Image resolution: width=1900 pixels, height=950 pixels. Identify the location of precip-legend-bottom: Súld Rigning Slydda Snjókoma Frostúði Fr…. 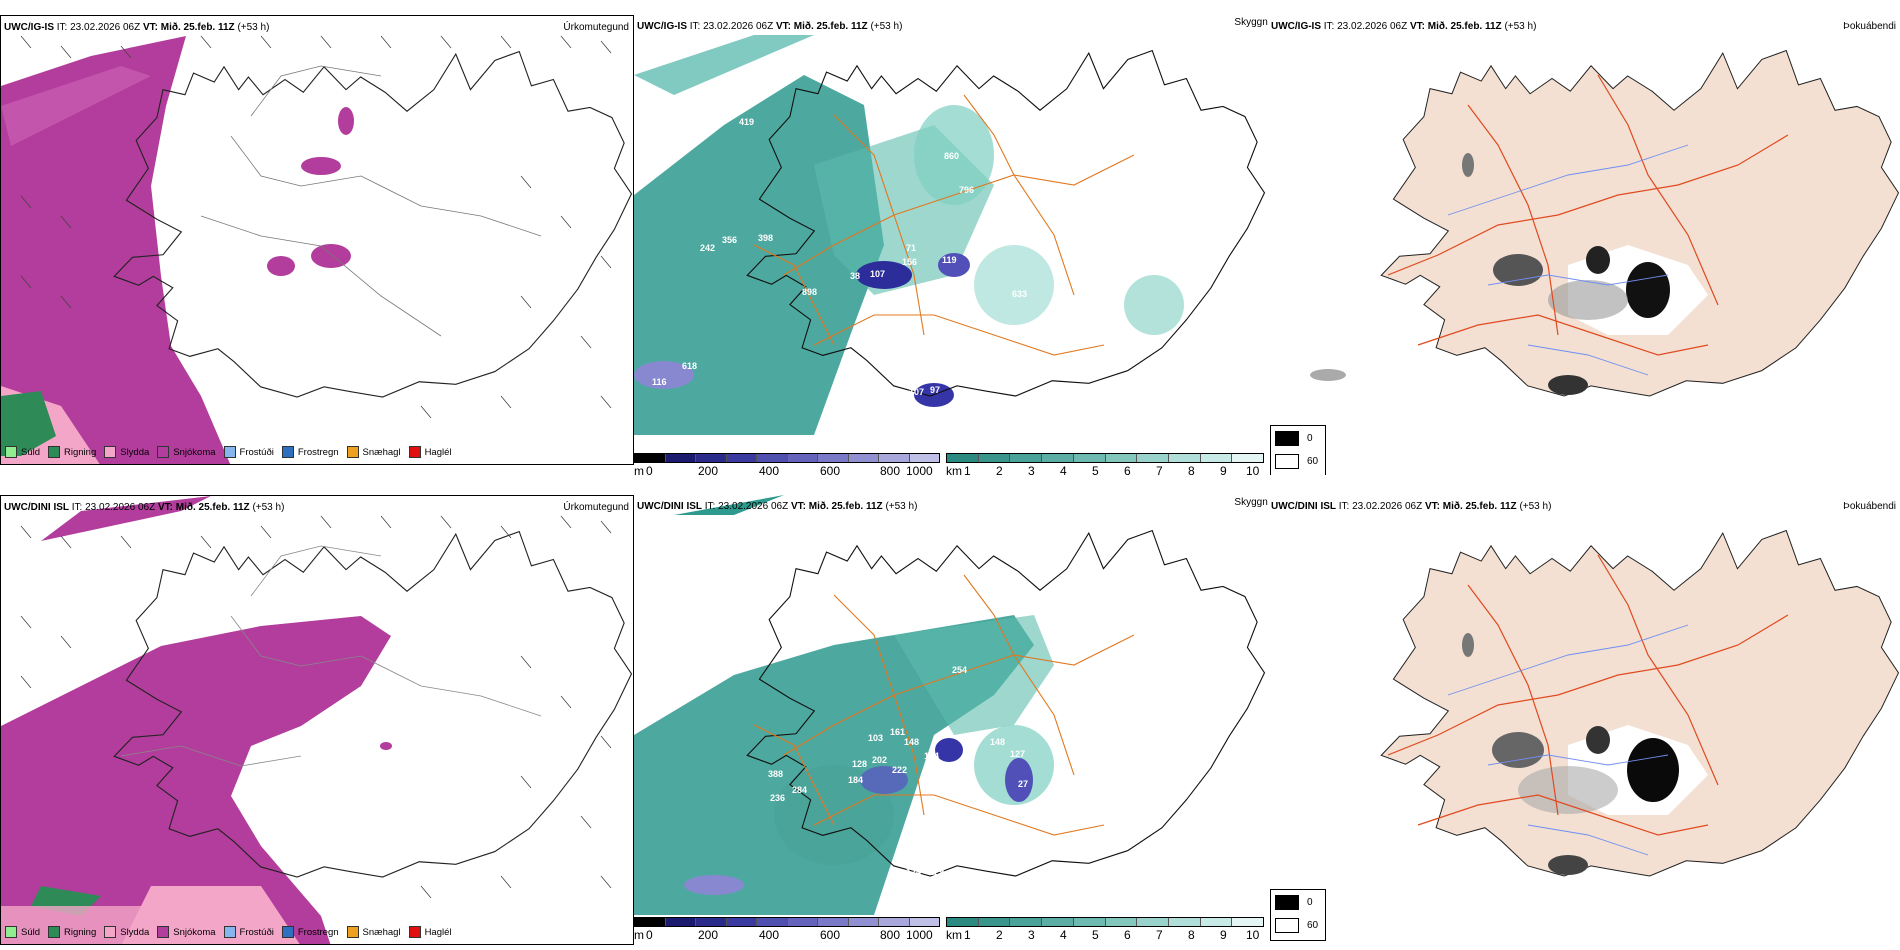
(228, 932).